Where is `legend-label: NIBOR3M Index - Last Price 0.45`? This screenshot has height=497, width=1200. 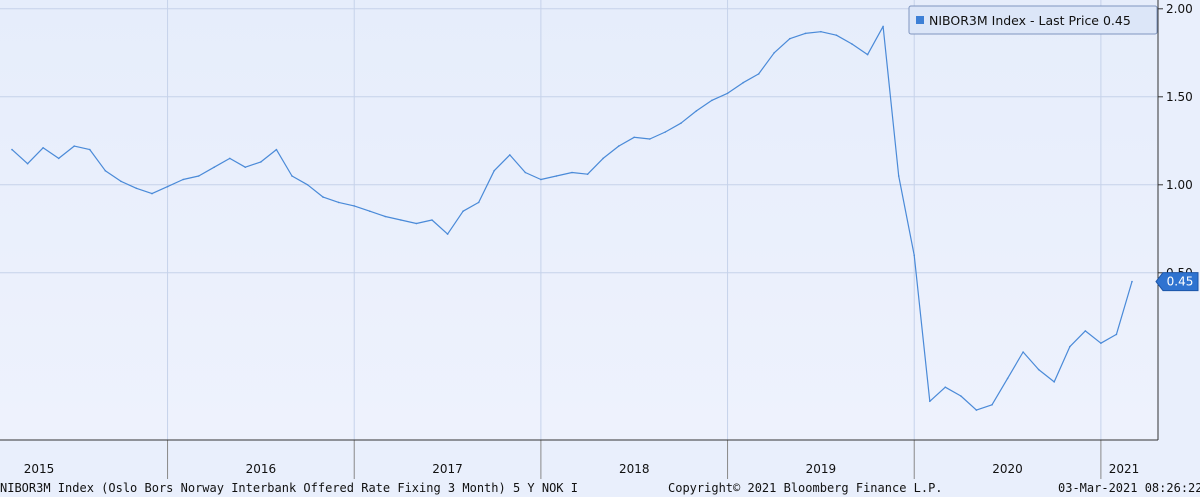 legend-label: NIBOR3M Index - Last Price 0.45 is located at coordinates (1030, 20).